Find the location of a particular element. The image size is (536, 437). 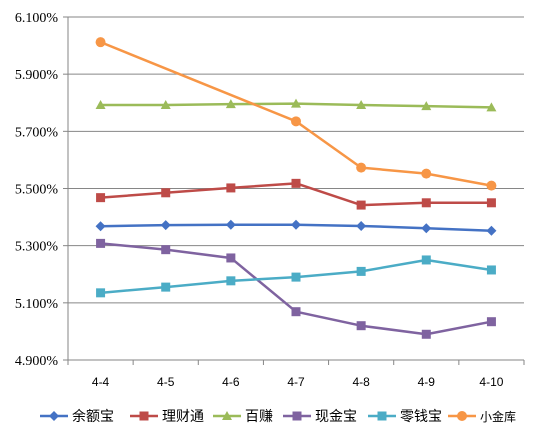

x-tick-label: 4-8 is located at coordinates (361, 382).